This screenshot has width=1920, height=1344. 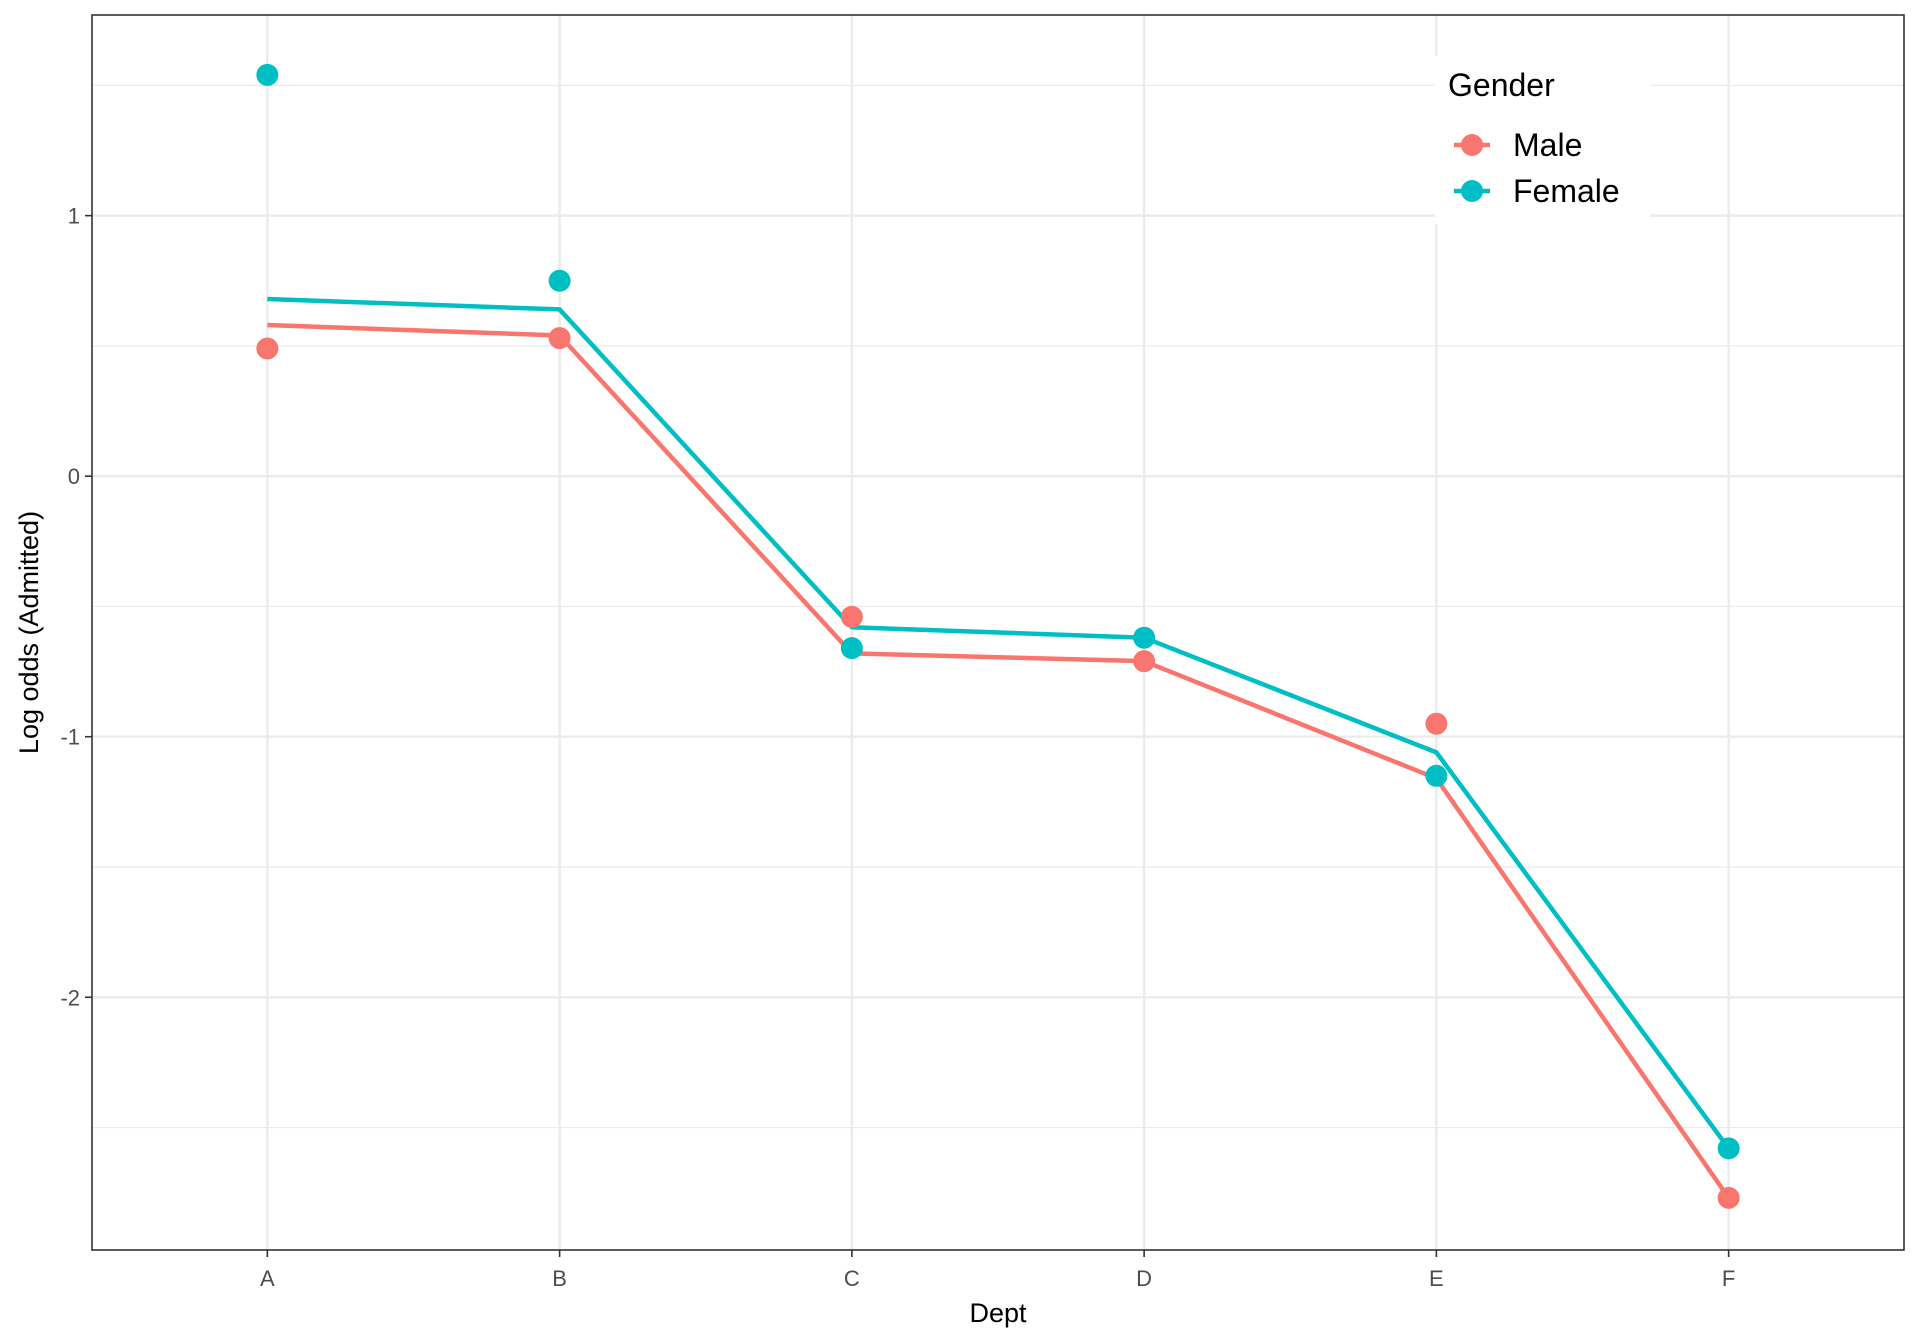 What do you see at coordinates (1144, 1278) in the screenshot?
I see `x-tick-label: D` at bounding box center [1144, 1278].